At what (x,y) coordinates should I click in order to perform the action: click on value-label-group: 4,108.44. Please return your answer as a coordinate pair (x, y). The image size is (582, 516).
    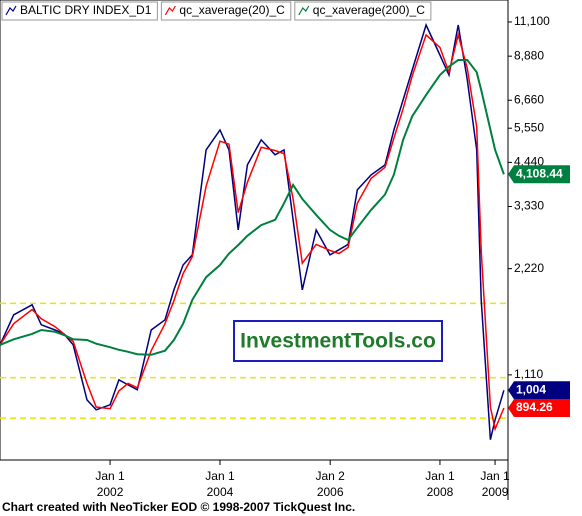
    Looking at the image, I should click on (539, 174).